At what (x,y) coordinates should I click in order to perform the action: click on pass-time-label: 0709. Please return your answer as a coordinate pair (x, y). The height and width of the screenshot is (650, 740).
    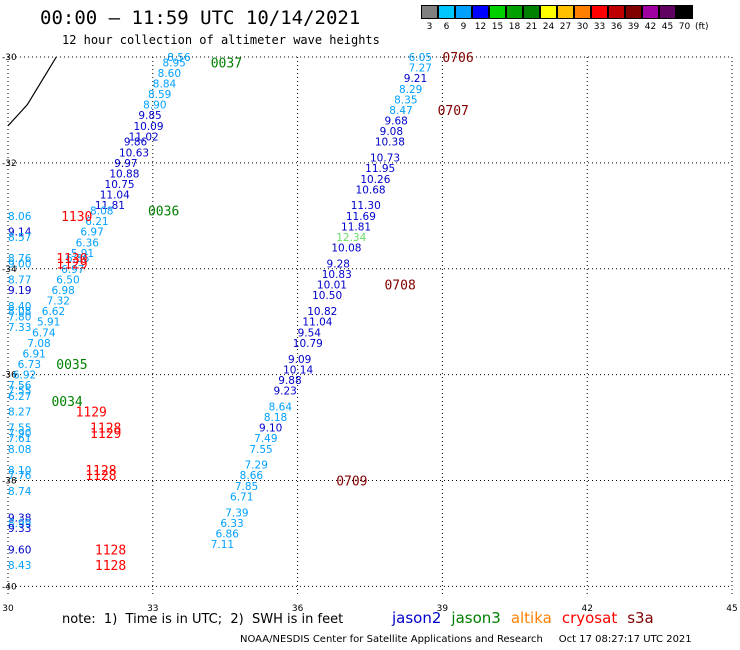
    Looking at the image, I should click on (351, 482).